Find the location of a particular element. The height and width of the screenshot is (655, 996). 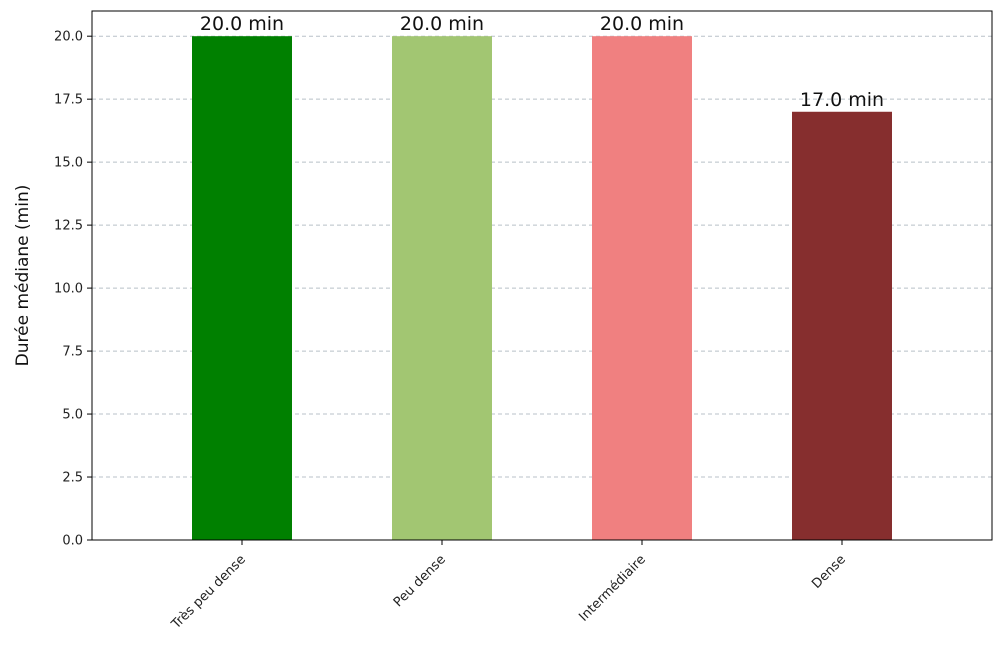

y-tick-label: 12.5 is located at coordinates (68, 226).